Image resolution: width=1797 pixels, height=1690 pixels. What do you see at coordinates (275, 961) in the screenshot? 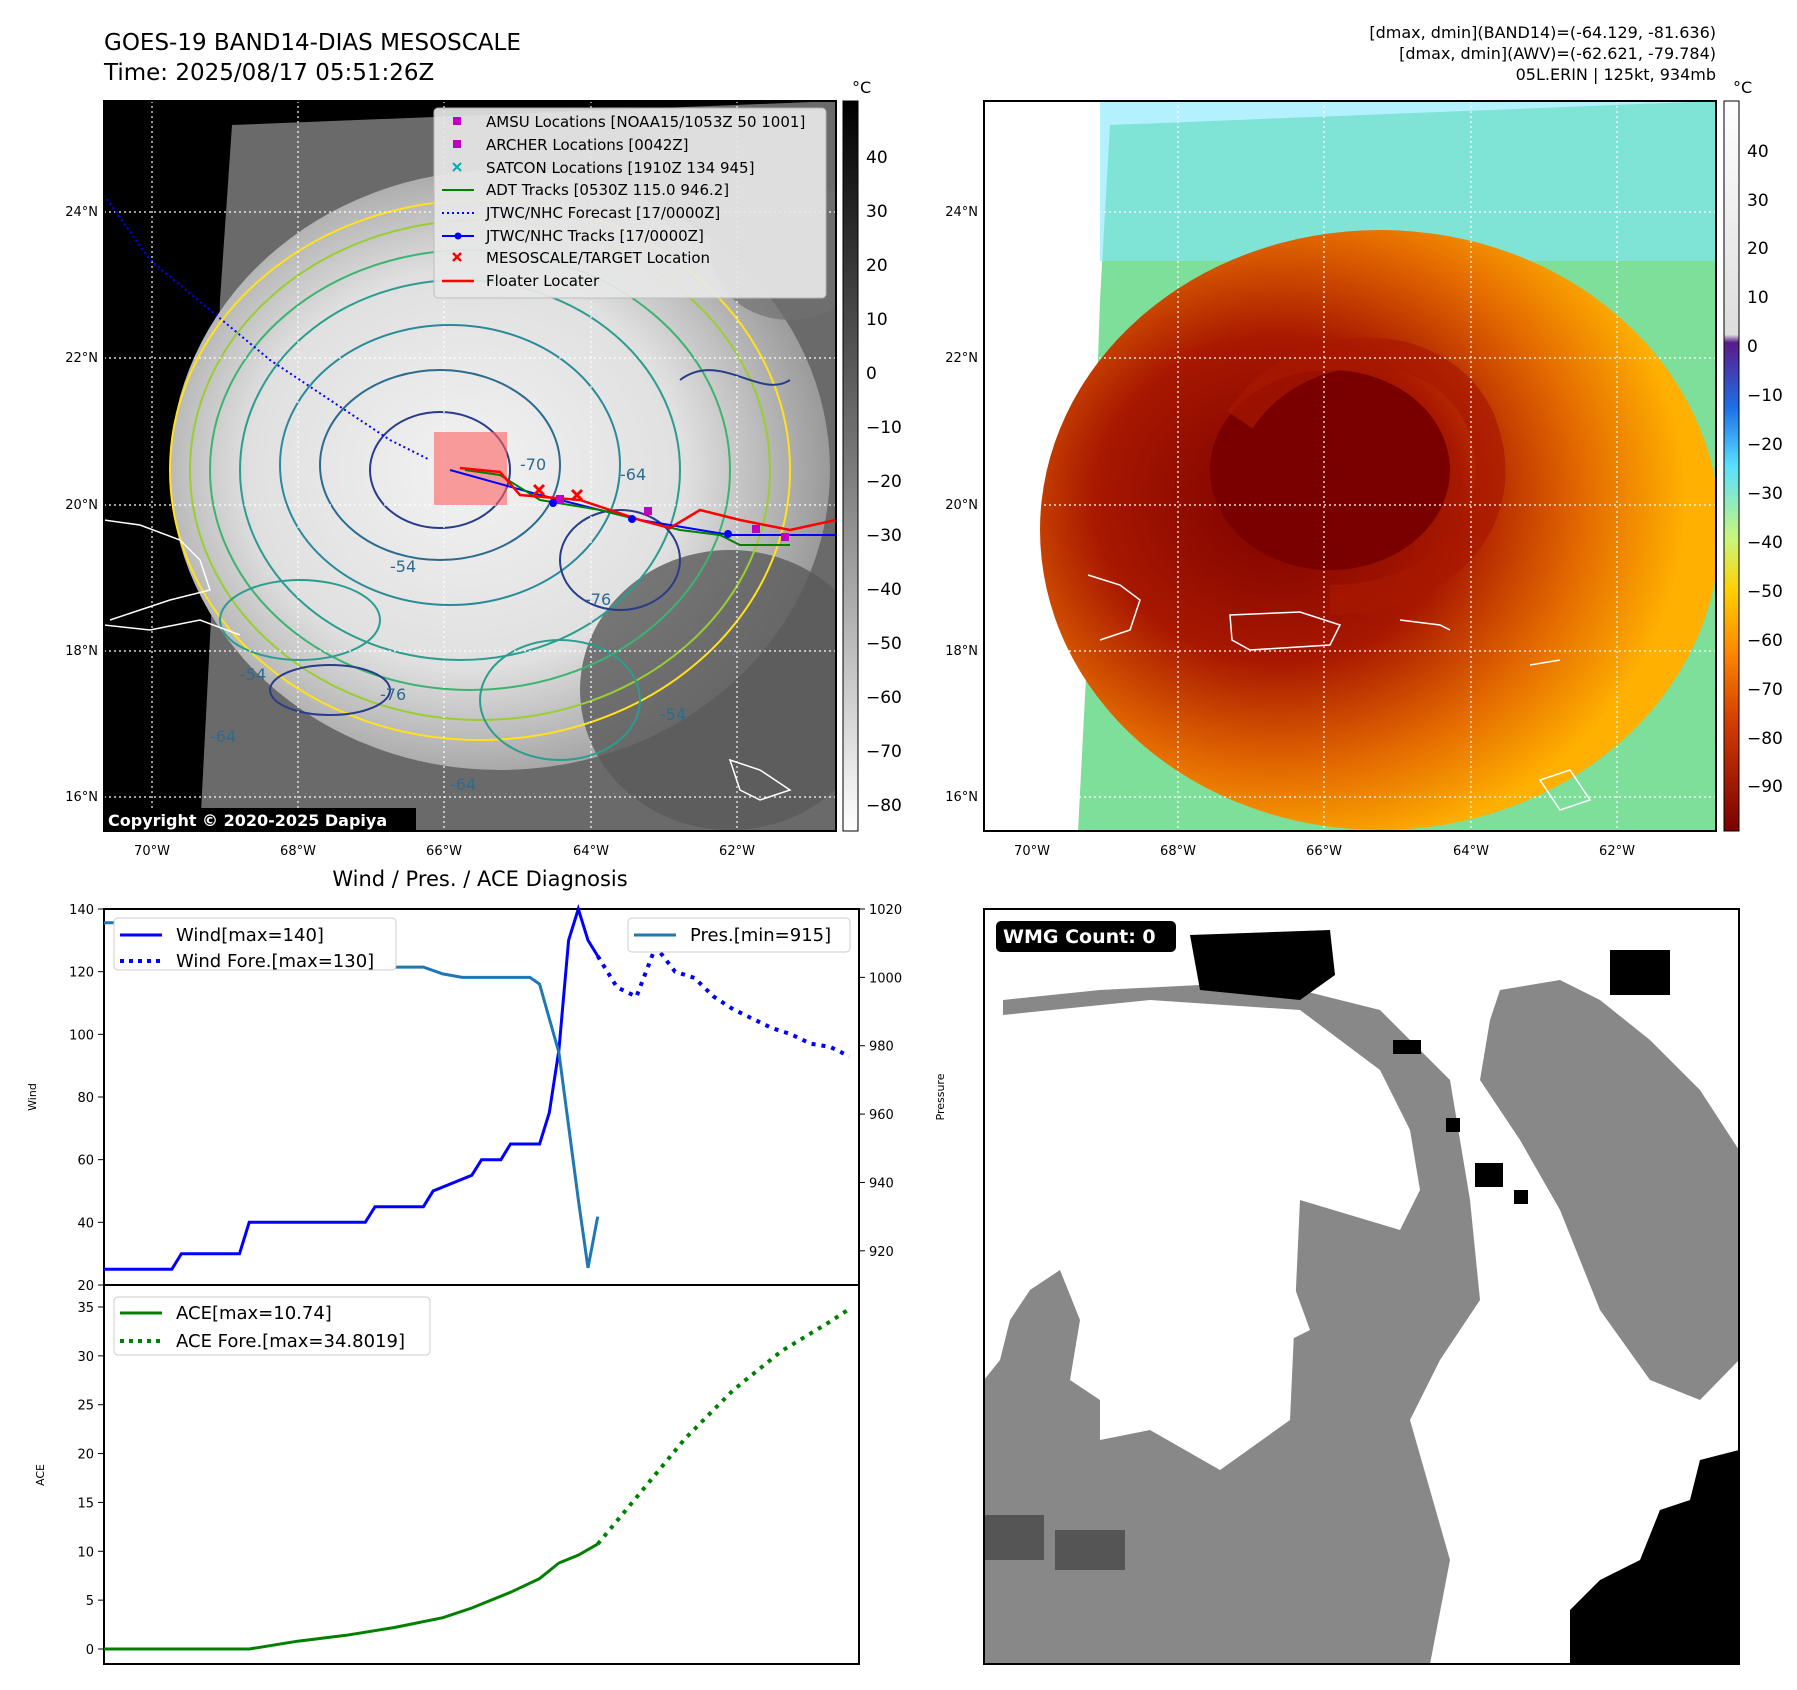
I see `wind-fore-legend-label: Wind Fore.[max=130]` at bounding box center [275, 961].